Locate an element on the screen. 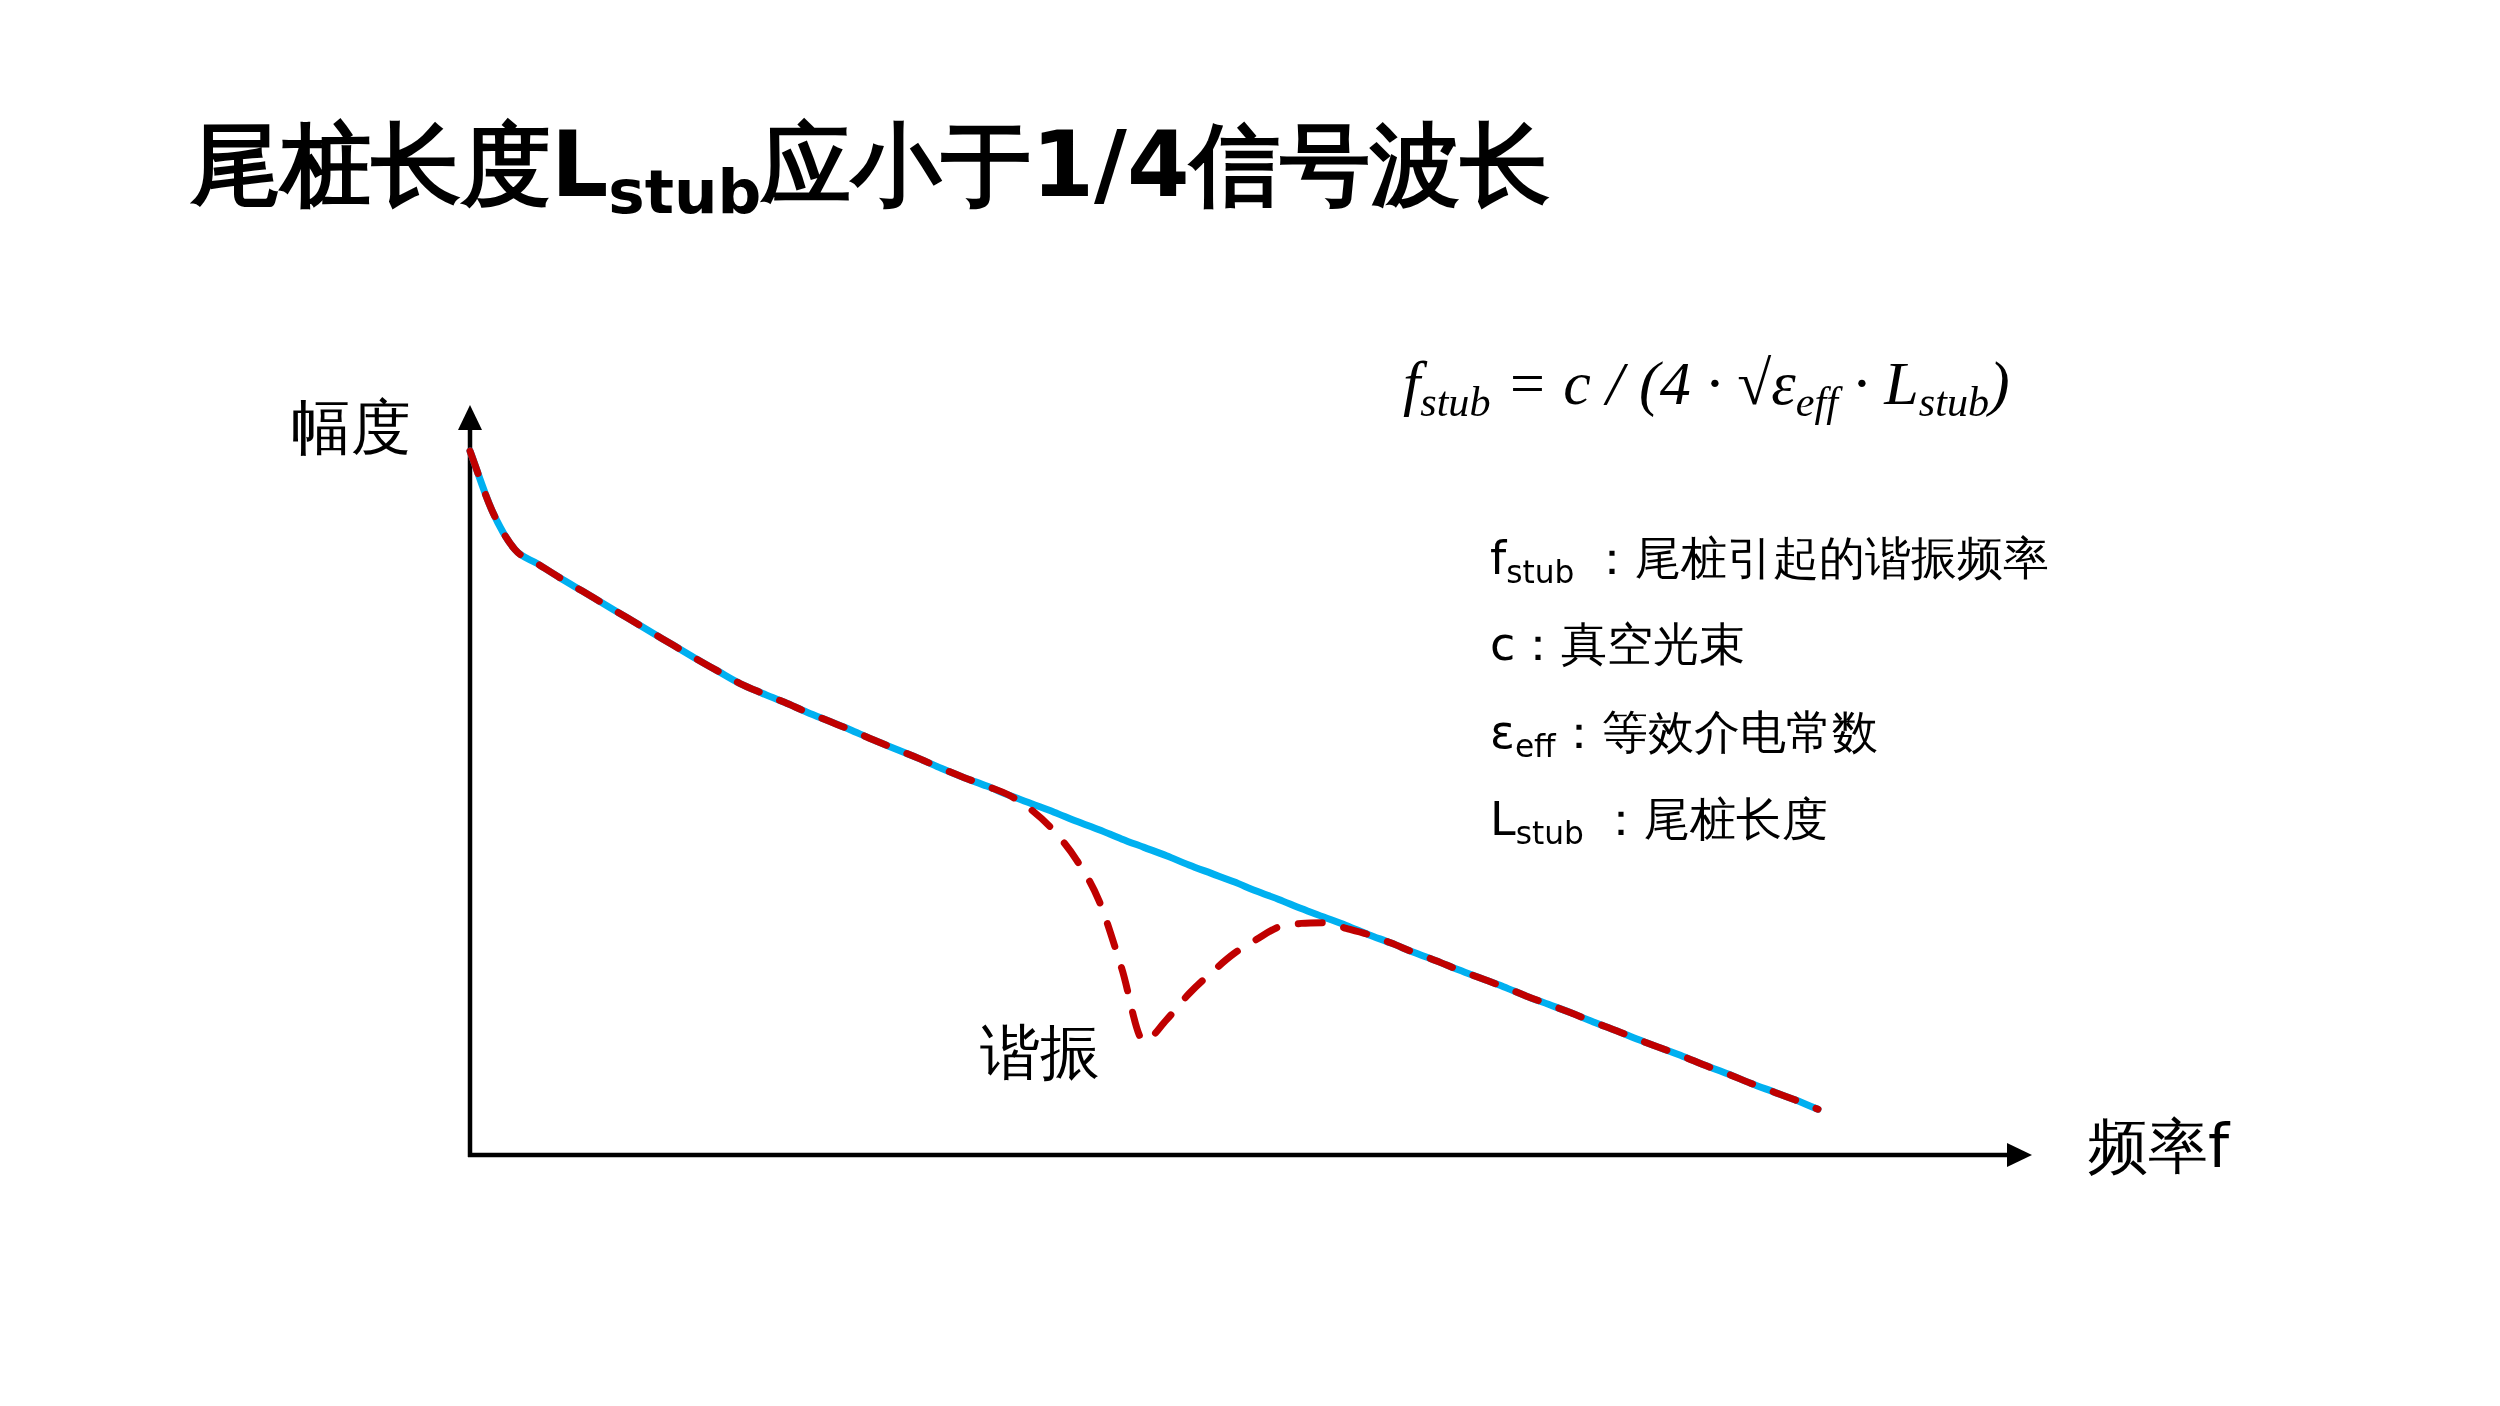 The image size is (2500, 1406). chart-title: 尾桩长度L$_{stub}$应小于1/4信号波长 is located at coordinates (870, 169).